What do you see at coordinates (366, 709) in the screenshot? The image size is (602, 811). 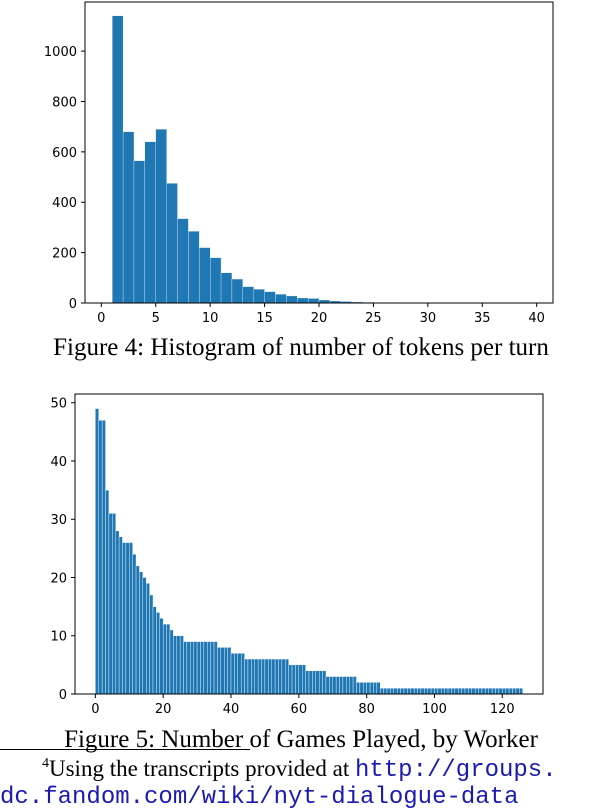 I see `x-tick-label: 80` at bounding box center [366, 709].